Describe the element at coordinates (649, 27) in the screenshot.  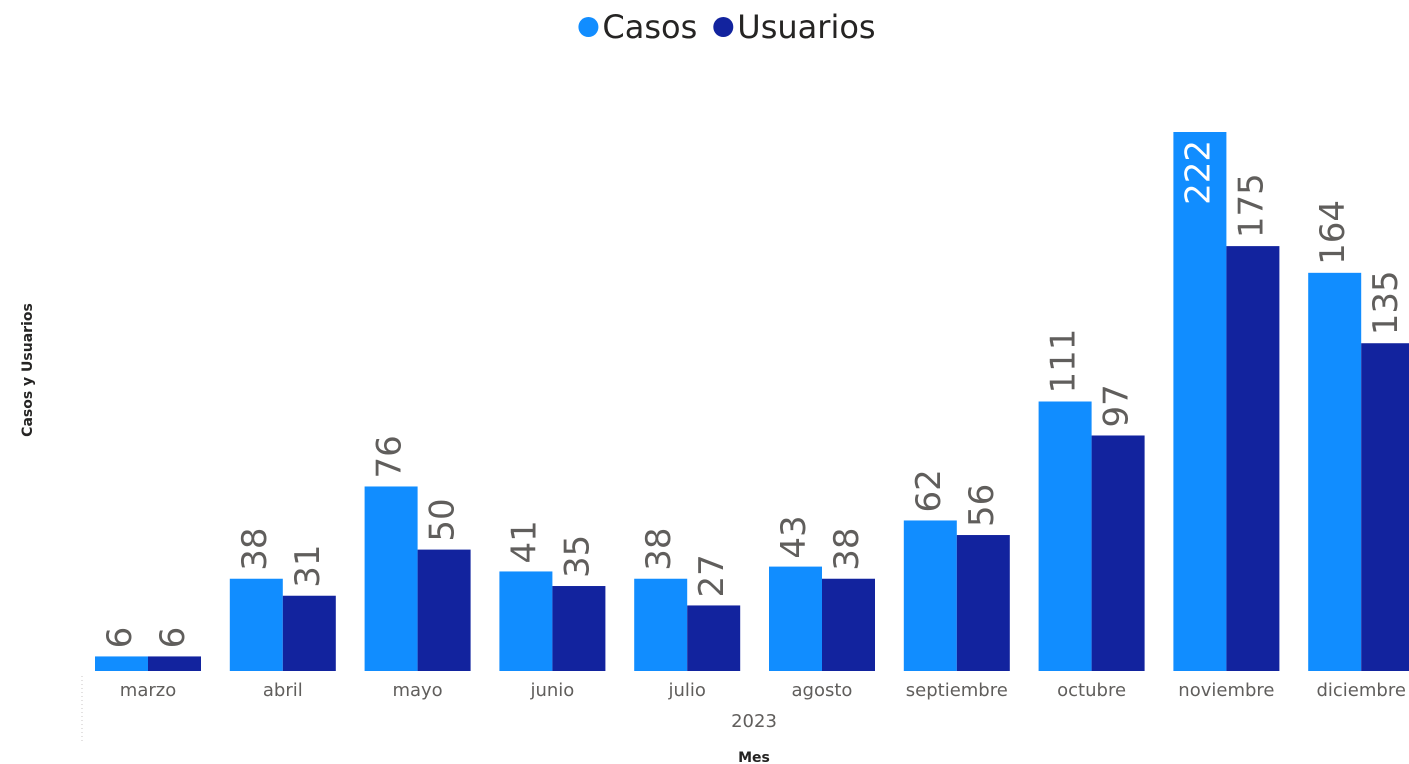
I see `legend-label: Casos` at that location.